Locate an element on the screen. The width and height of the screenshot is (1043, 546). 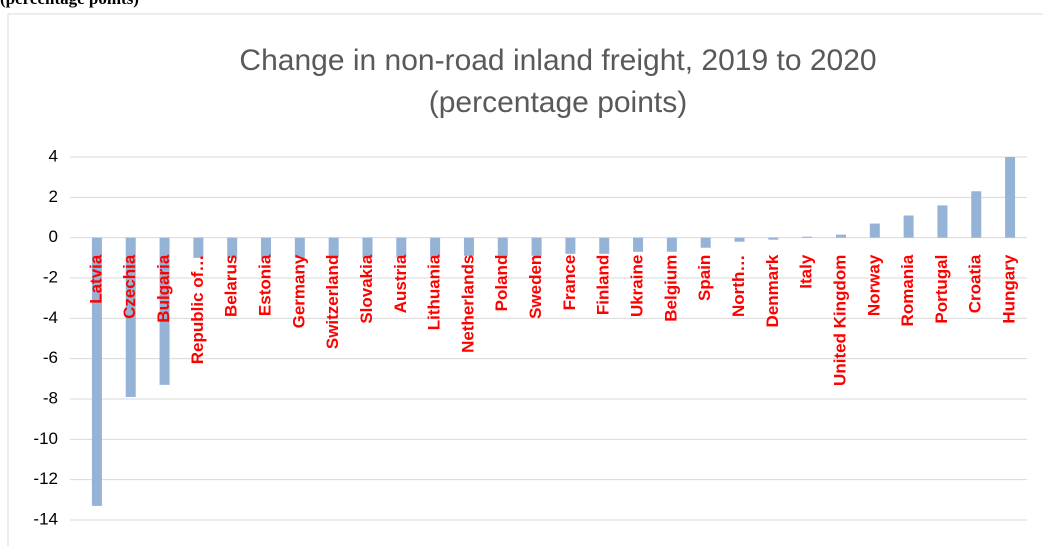
x-tick-label: Belarus is located at coordinates (231, 286).